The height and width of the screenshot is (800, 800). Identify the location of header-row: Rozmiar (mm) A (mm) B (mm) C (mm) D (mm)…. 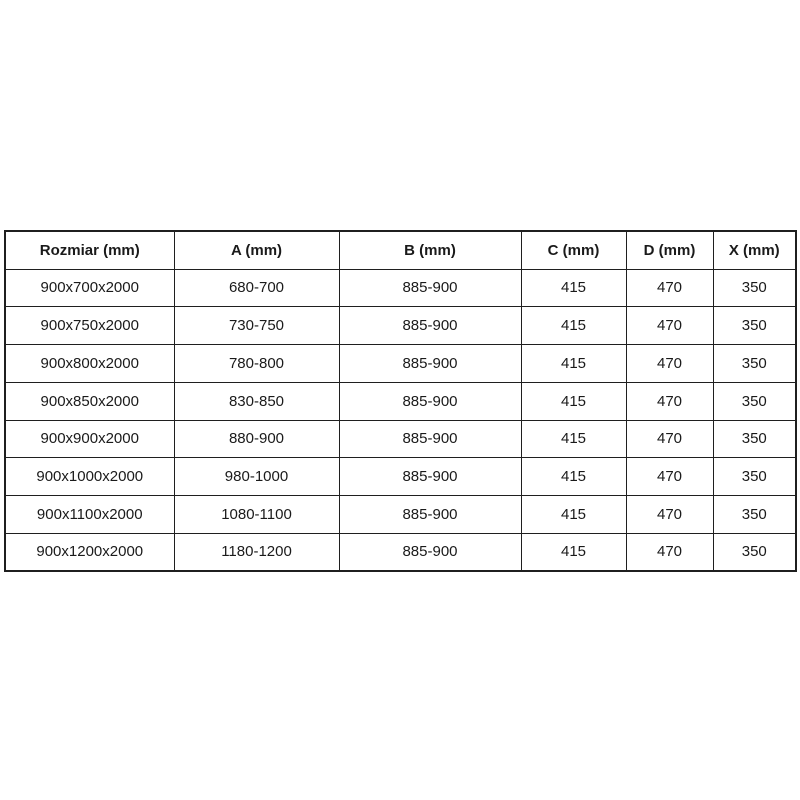
(400, 250).